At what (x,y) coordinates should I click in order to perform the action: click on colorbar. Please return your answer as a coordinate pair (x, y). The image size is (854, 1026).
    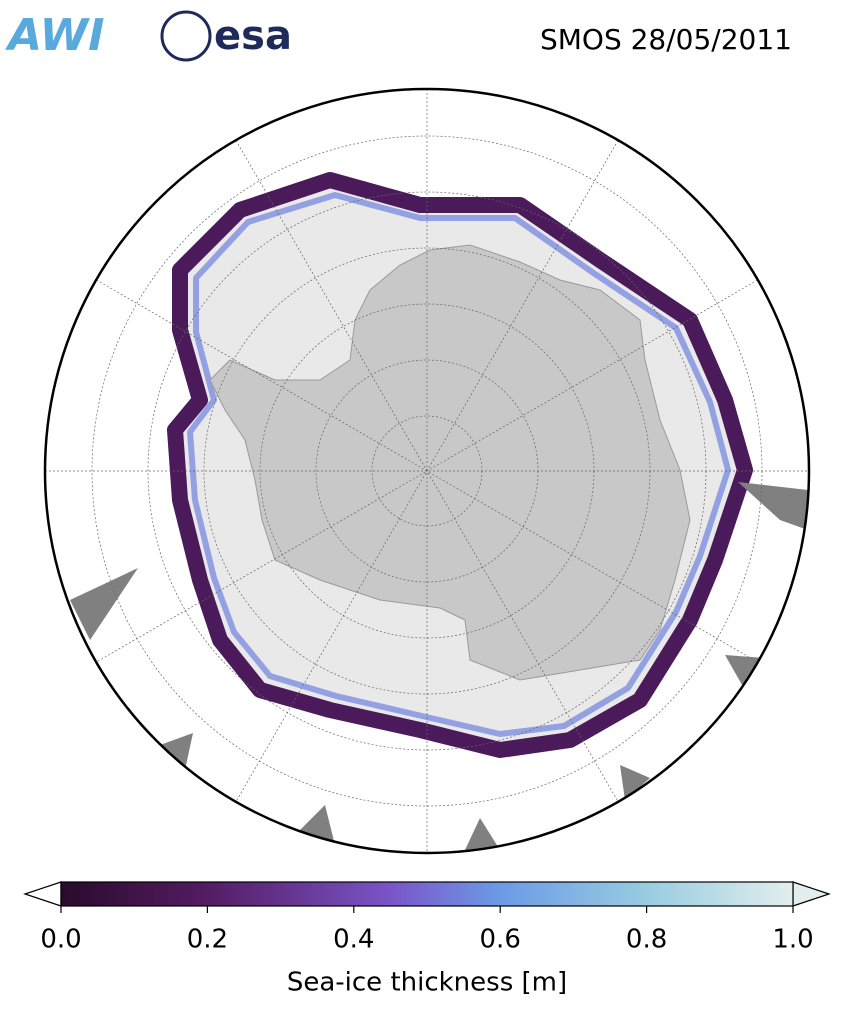
    Looking at the image, I should click on (427, 894).